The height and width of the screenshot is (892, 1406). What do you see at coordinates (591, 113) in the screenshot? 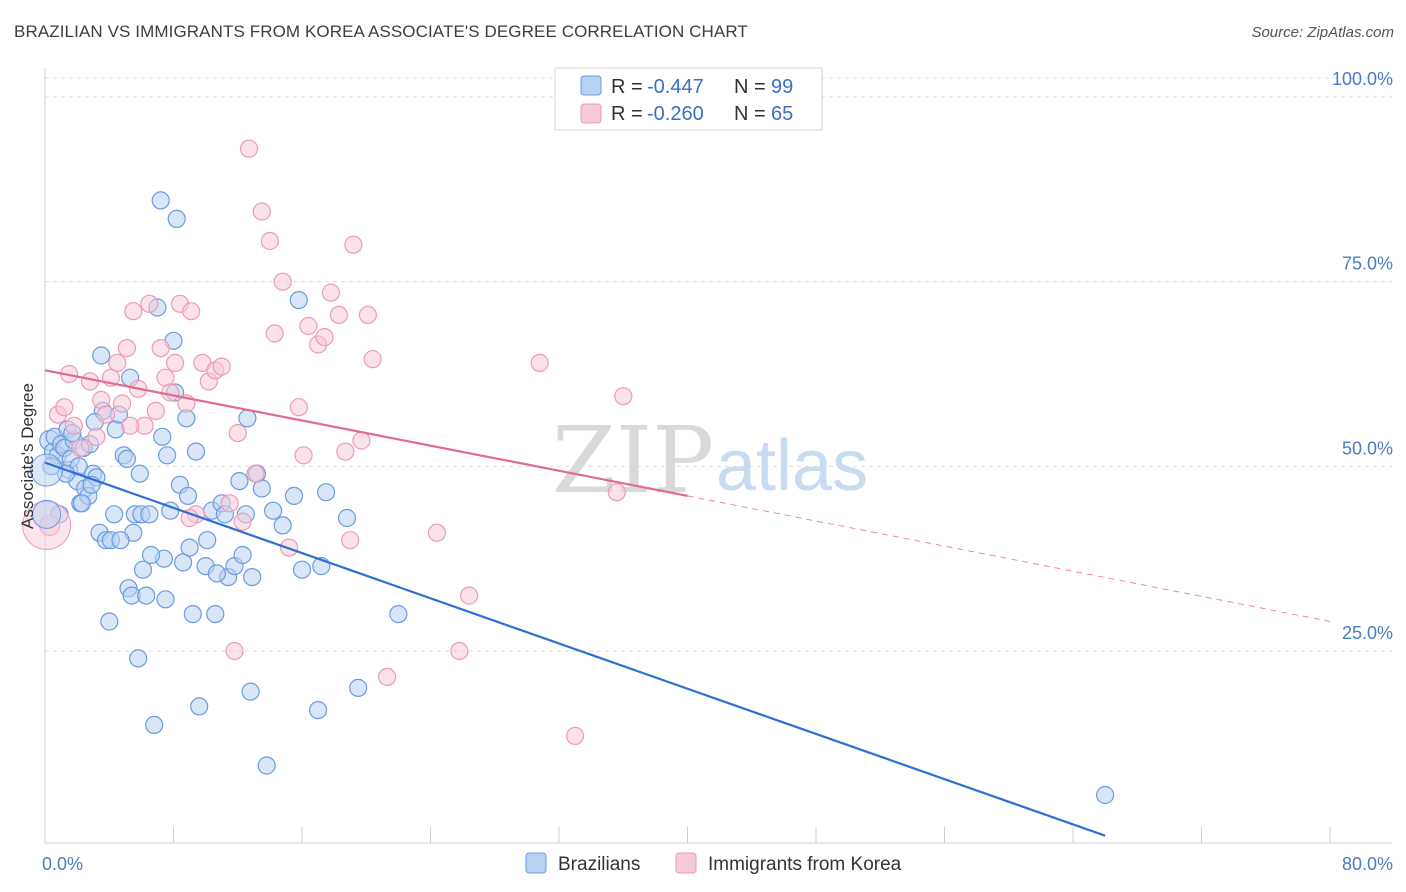
I see `legend-swatch-korea` at bounding box center [591, 113].